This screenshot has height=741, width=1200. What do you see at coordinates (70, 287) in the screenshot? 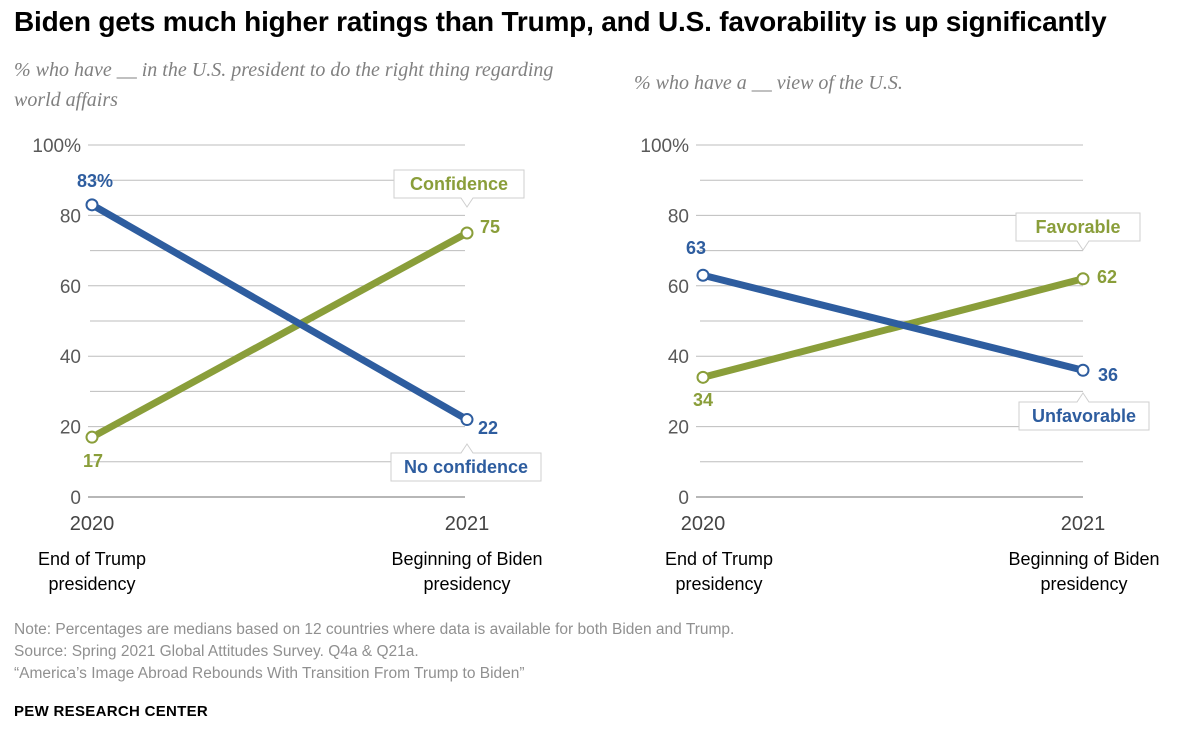
I see `left-y-tick-label: 60` at bounding box center [70, 287].